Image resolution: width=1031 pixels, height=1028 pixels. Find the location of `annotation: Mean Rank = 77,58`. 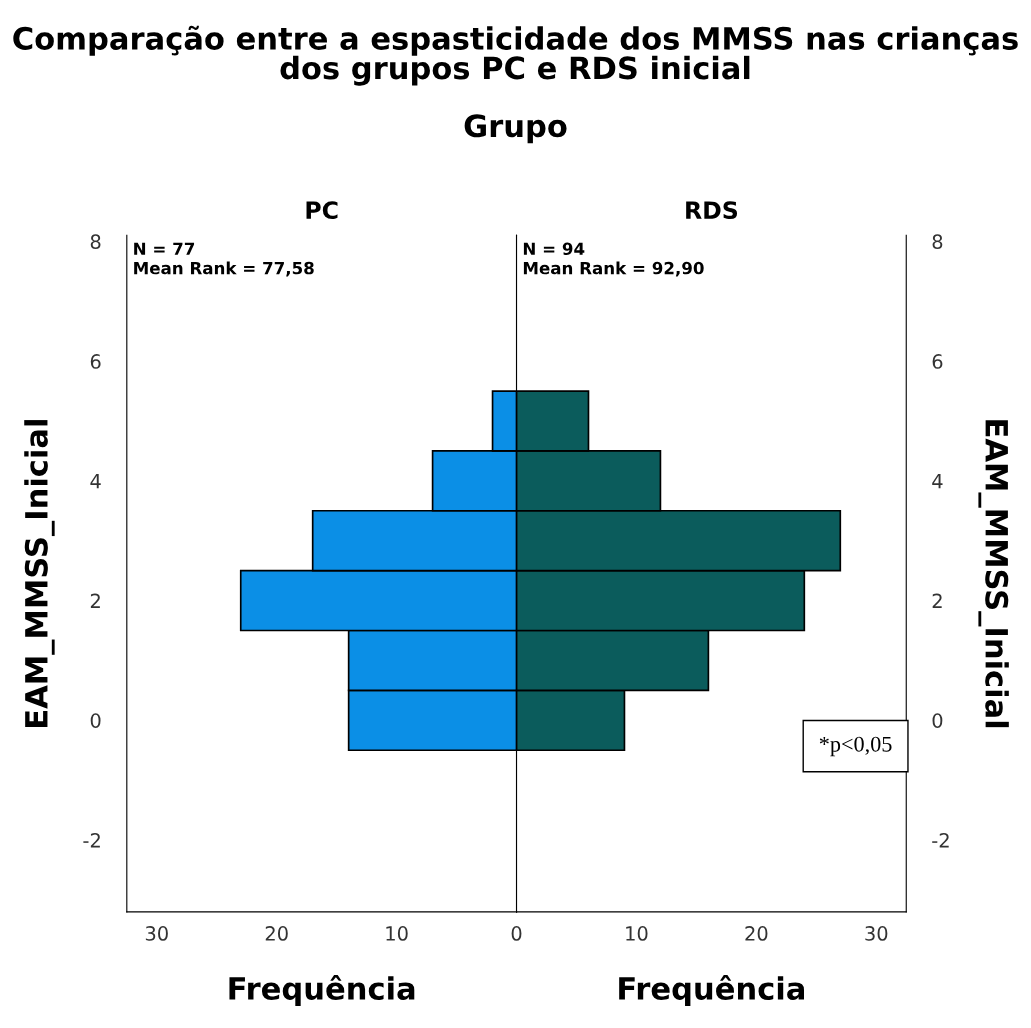

annotation: Mean Rank = 77,58 is located at coordinates (224, 269).